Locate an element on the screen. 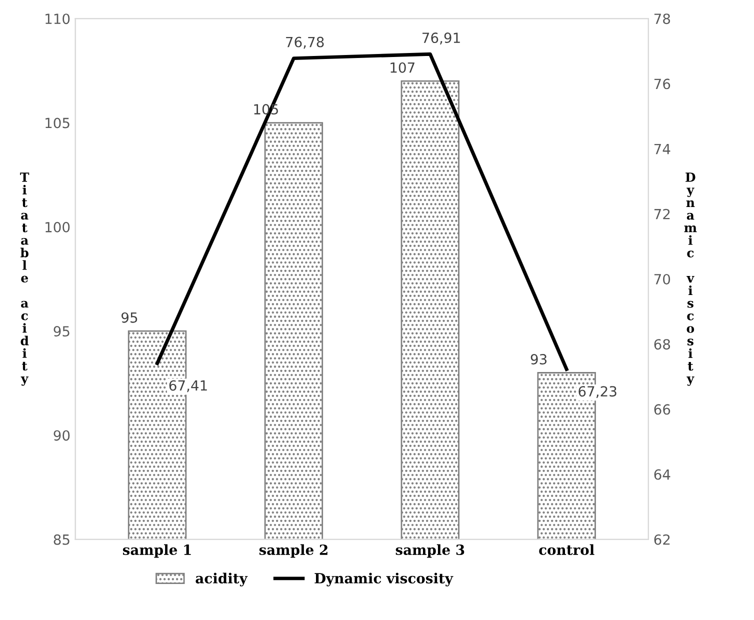  text: Dynamic viscosity is located at coordinates (690, 279).